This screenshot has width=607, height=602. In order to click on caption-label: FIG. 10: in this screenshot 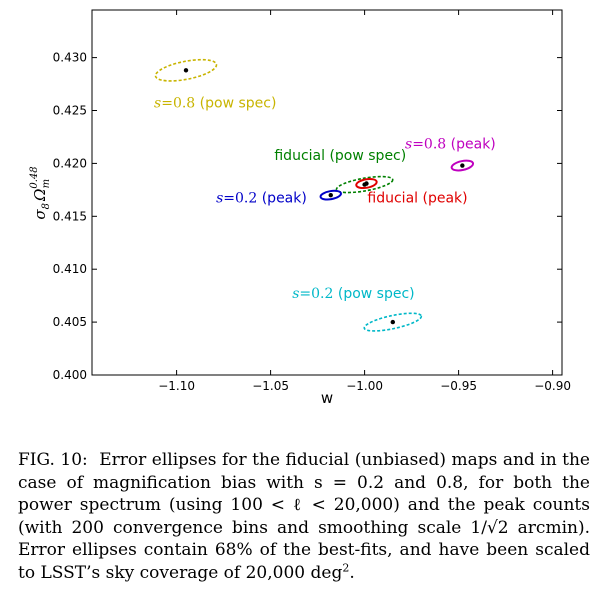, I will do `click(53, 460)`.